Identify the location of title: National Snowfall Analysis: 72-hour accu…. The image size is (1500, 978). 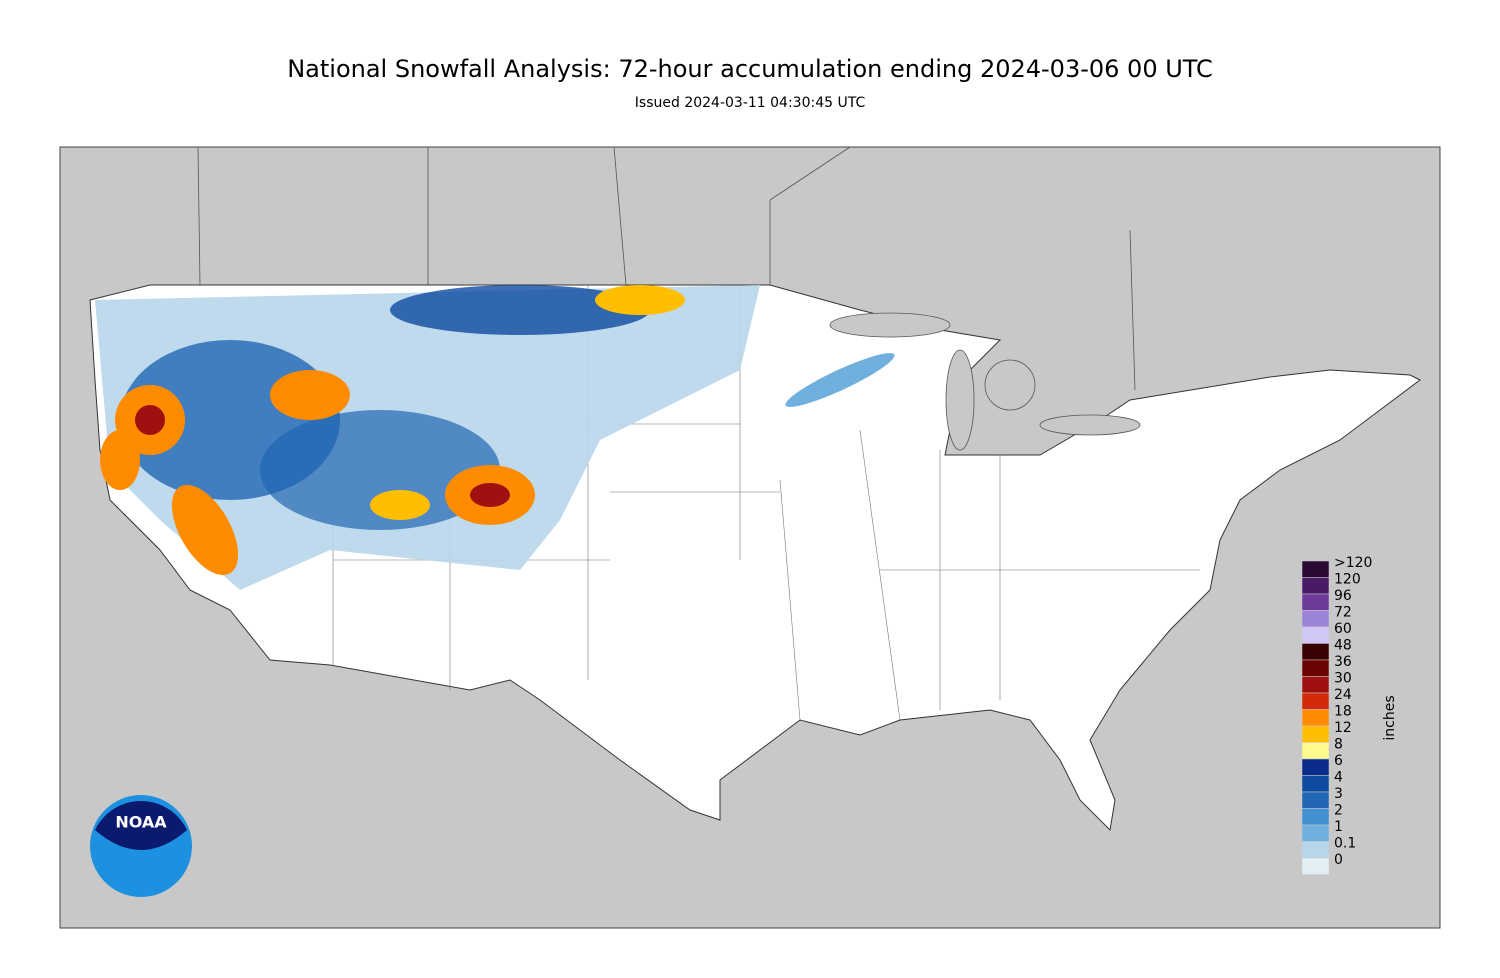
(750, 69).